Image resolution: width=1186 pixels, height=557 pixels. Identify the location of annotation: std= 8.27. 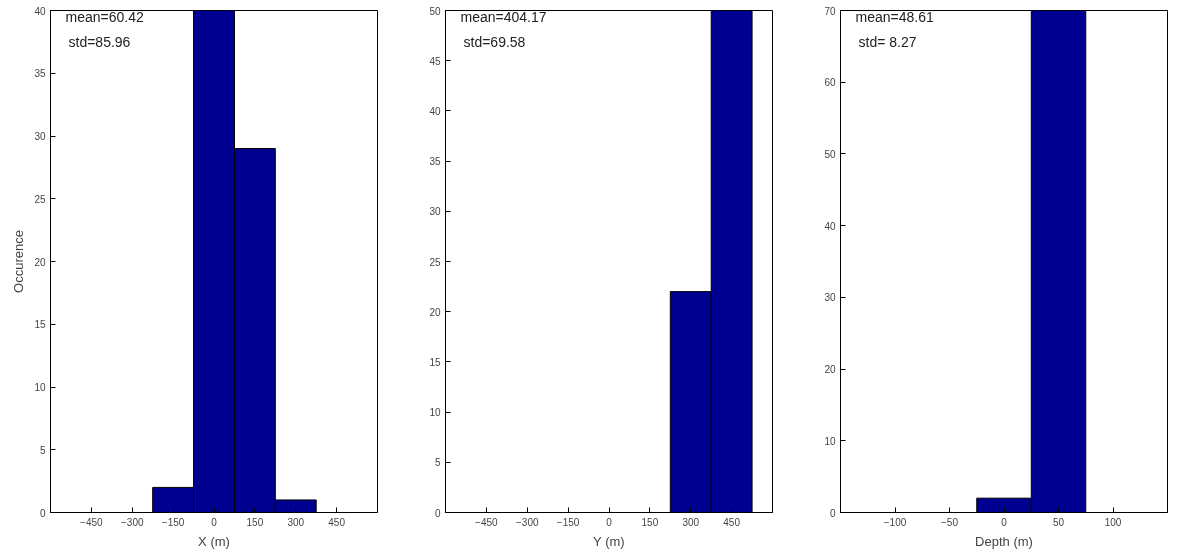
(887, 41).